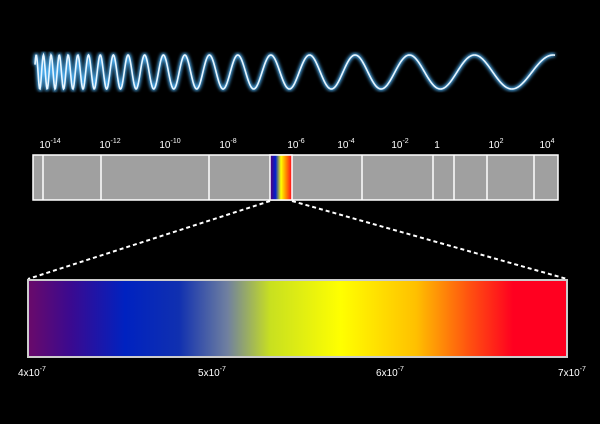  I want to click on label: 4x10⁻⁷, so click(32, 372).